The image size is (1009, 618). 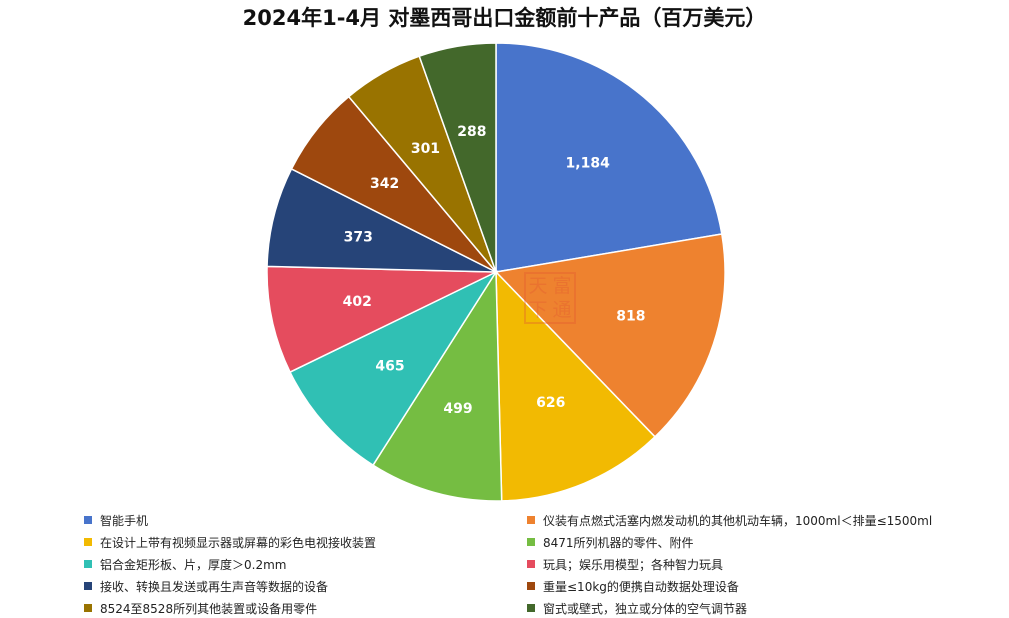 What do you see at coordinates (641, 586) in the screenshot?
I see `legend-label: 重量≤10kg的便携自动数据处理设备` at bounding box center [641, 586].